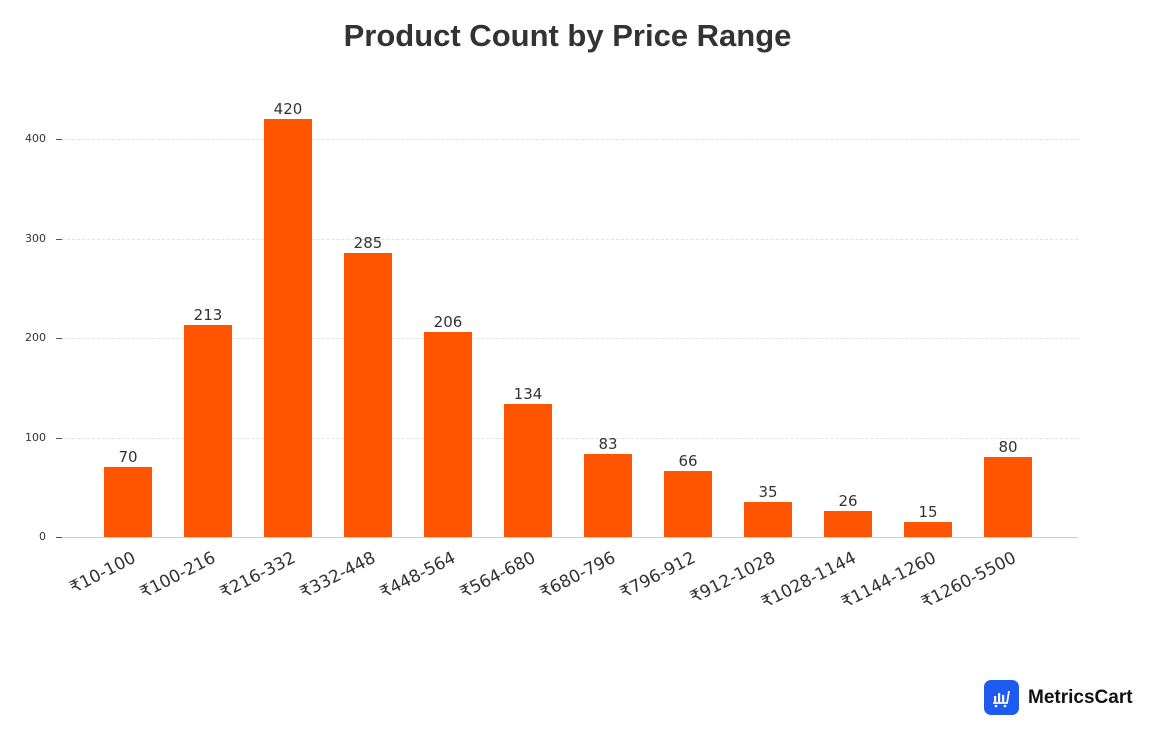  I want to click on y-tick-label: 200, so click(35, 337).